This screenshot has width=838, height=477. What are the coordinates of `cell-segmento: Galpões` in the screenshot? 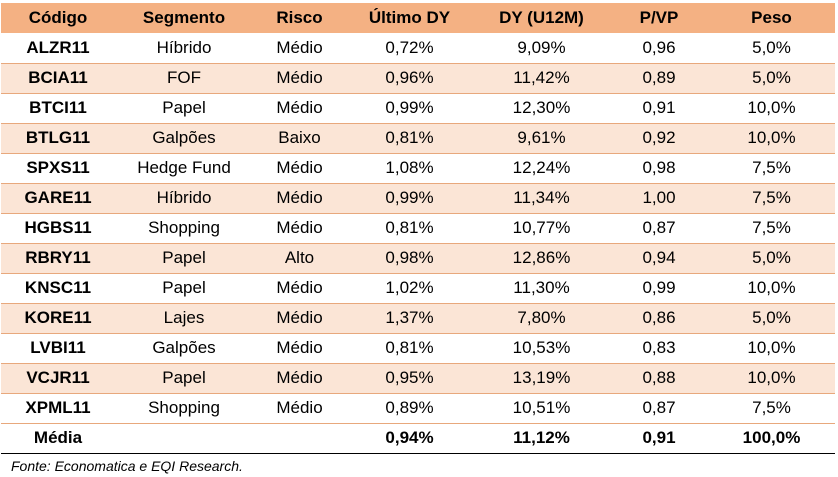 It's located at (184, 347).